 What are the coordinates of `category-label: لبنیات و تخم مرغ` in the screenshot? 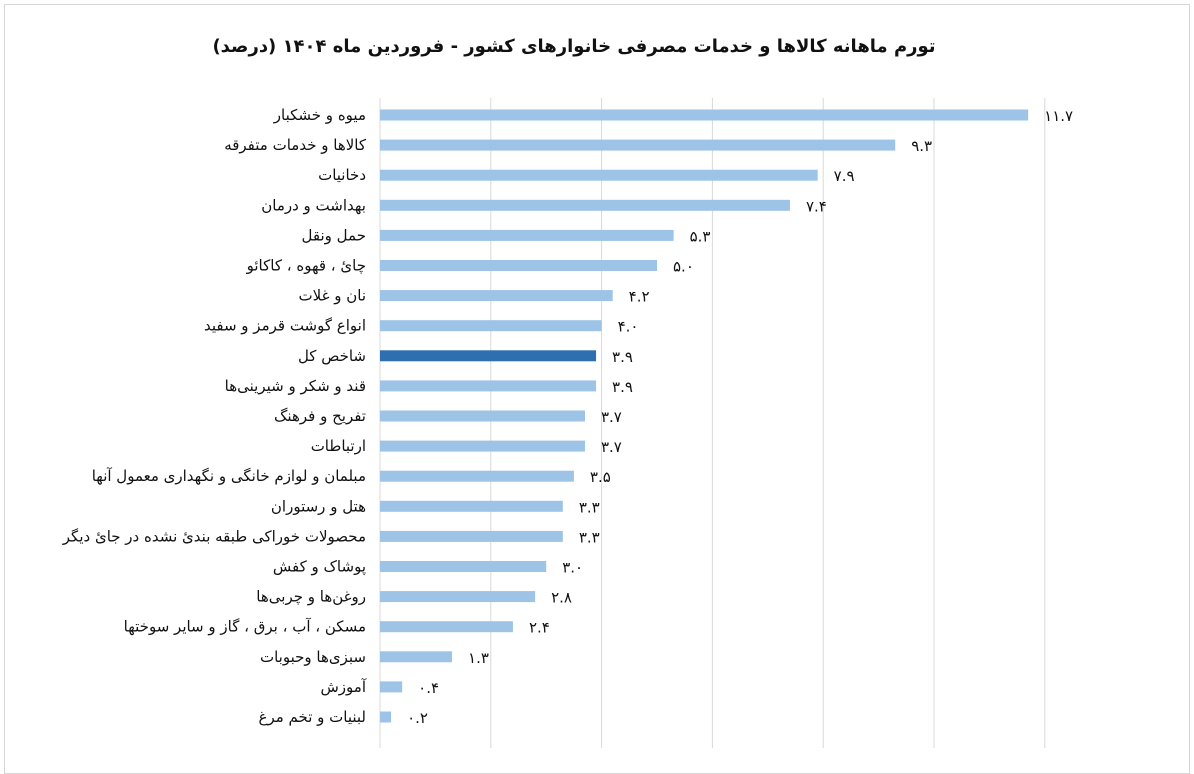 It's located at (313, 717).